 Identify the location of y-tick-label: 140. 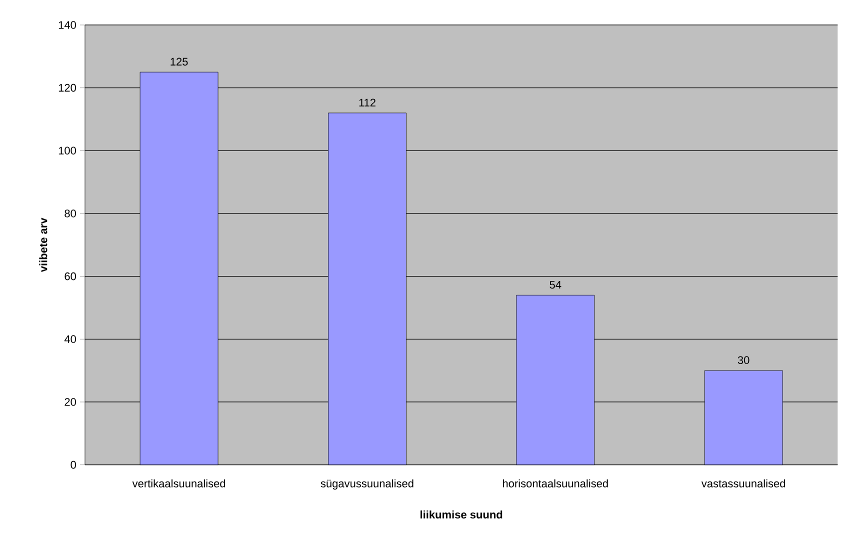
(67, 25).